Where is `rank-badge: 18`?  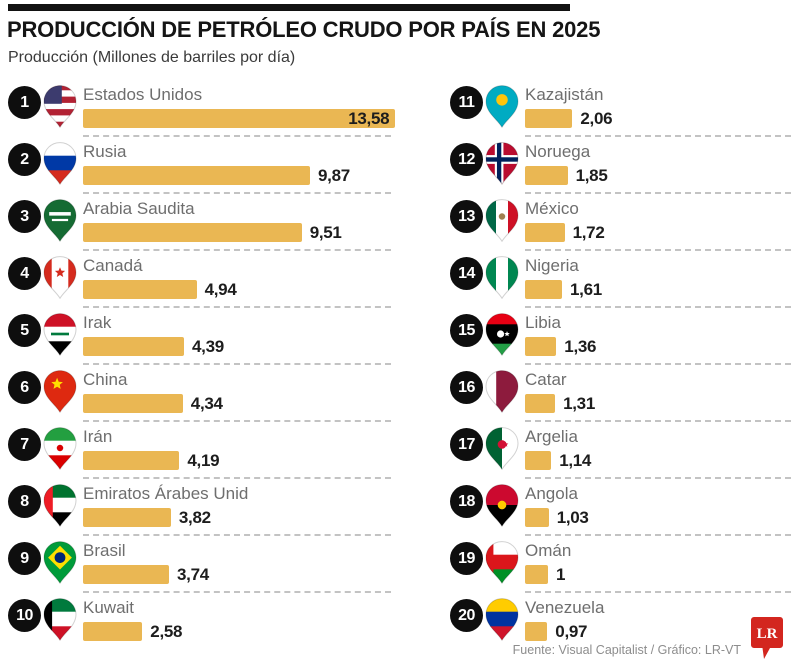
rank-badge: 18 is located at coordinates (466, 501).